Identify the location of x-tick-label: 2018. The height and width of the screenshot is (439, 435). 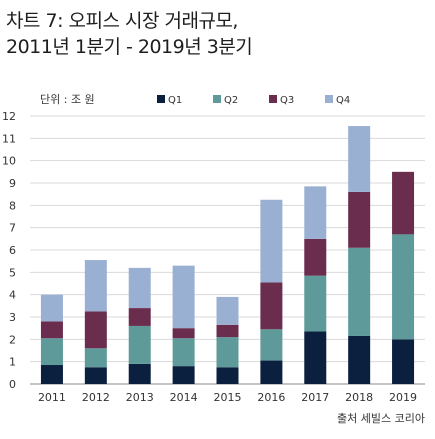
(359, 397).